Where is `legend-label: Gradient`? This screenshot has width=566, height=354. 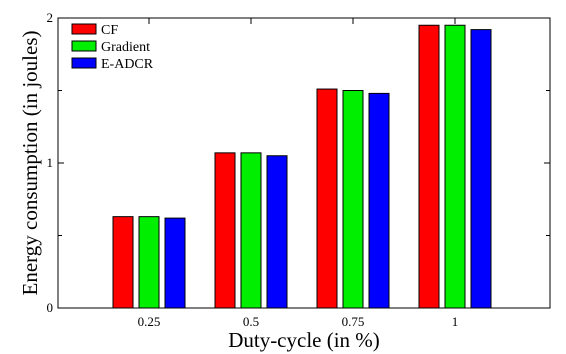
legend-label: Gradient is located at coordinates (125, 47).